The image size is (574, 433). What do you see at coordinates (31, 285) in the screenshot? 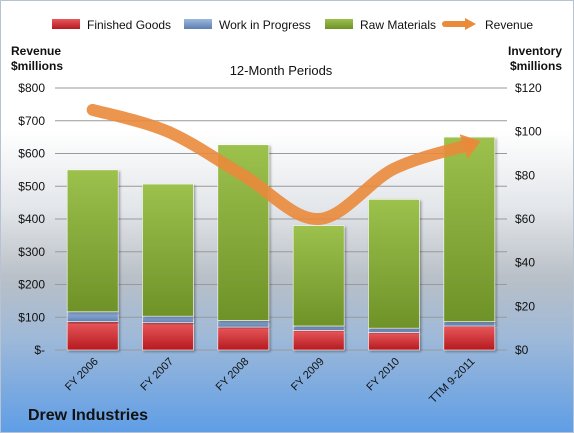
I see `left-axis-tick-label: $200` at bounding box center [31, 285].